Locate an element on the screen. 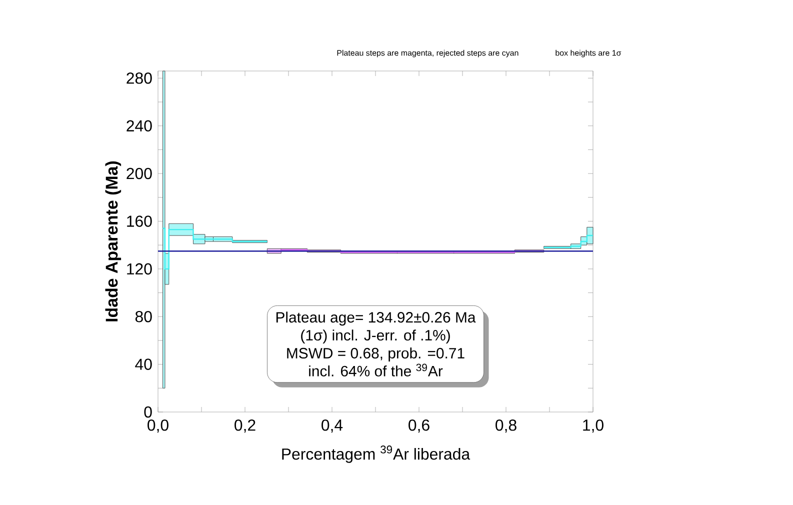 This screenshot has height=505, width=793. y-axis-title: Idade Aparente (Ma) is located at coordinates (113, 241).